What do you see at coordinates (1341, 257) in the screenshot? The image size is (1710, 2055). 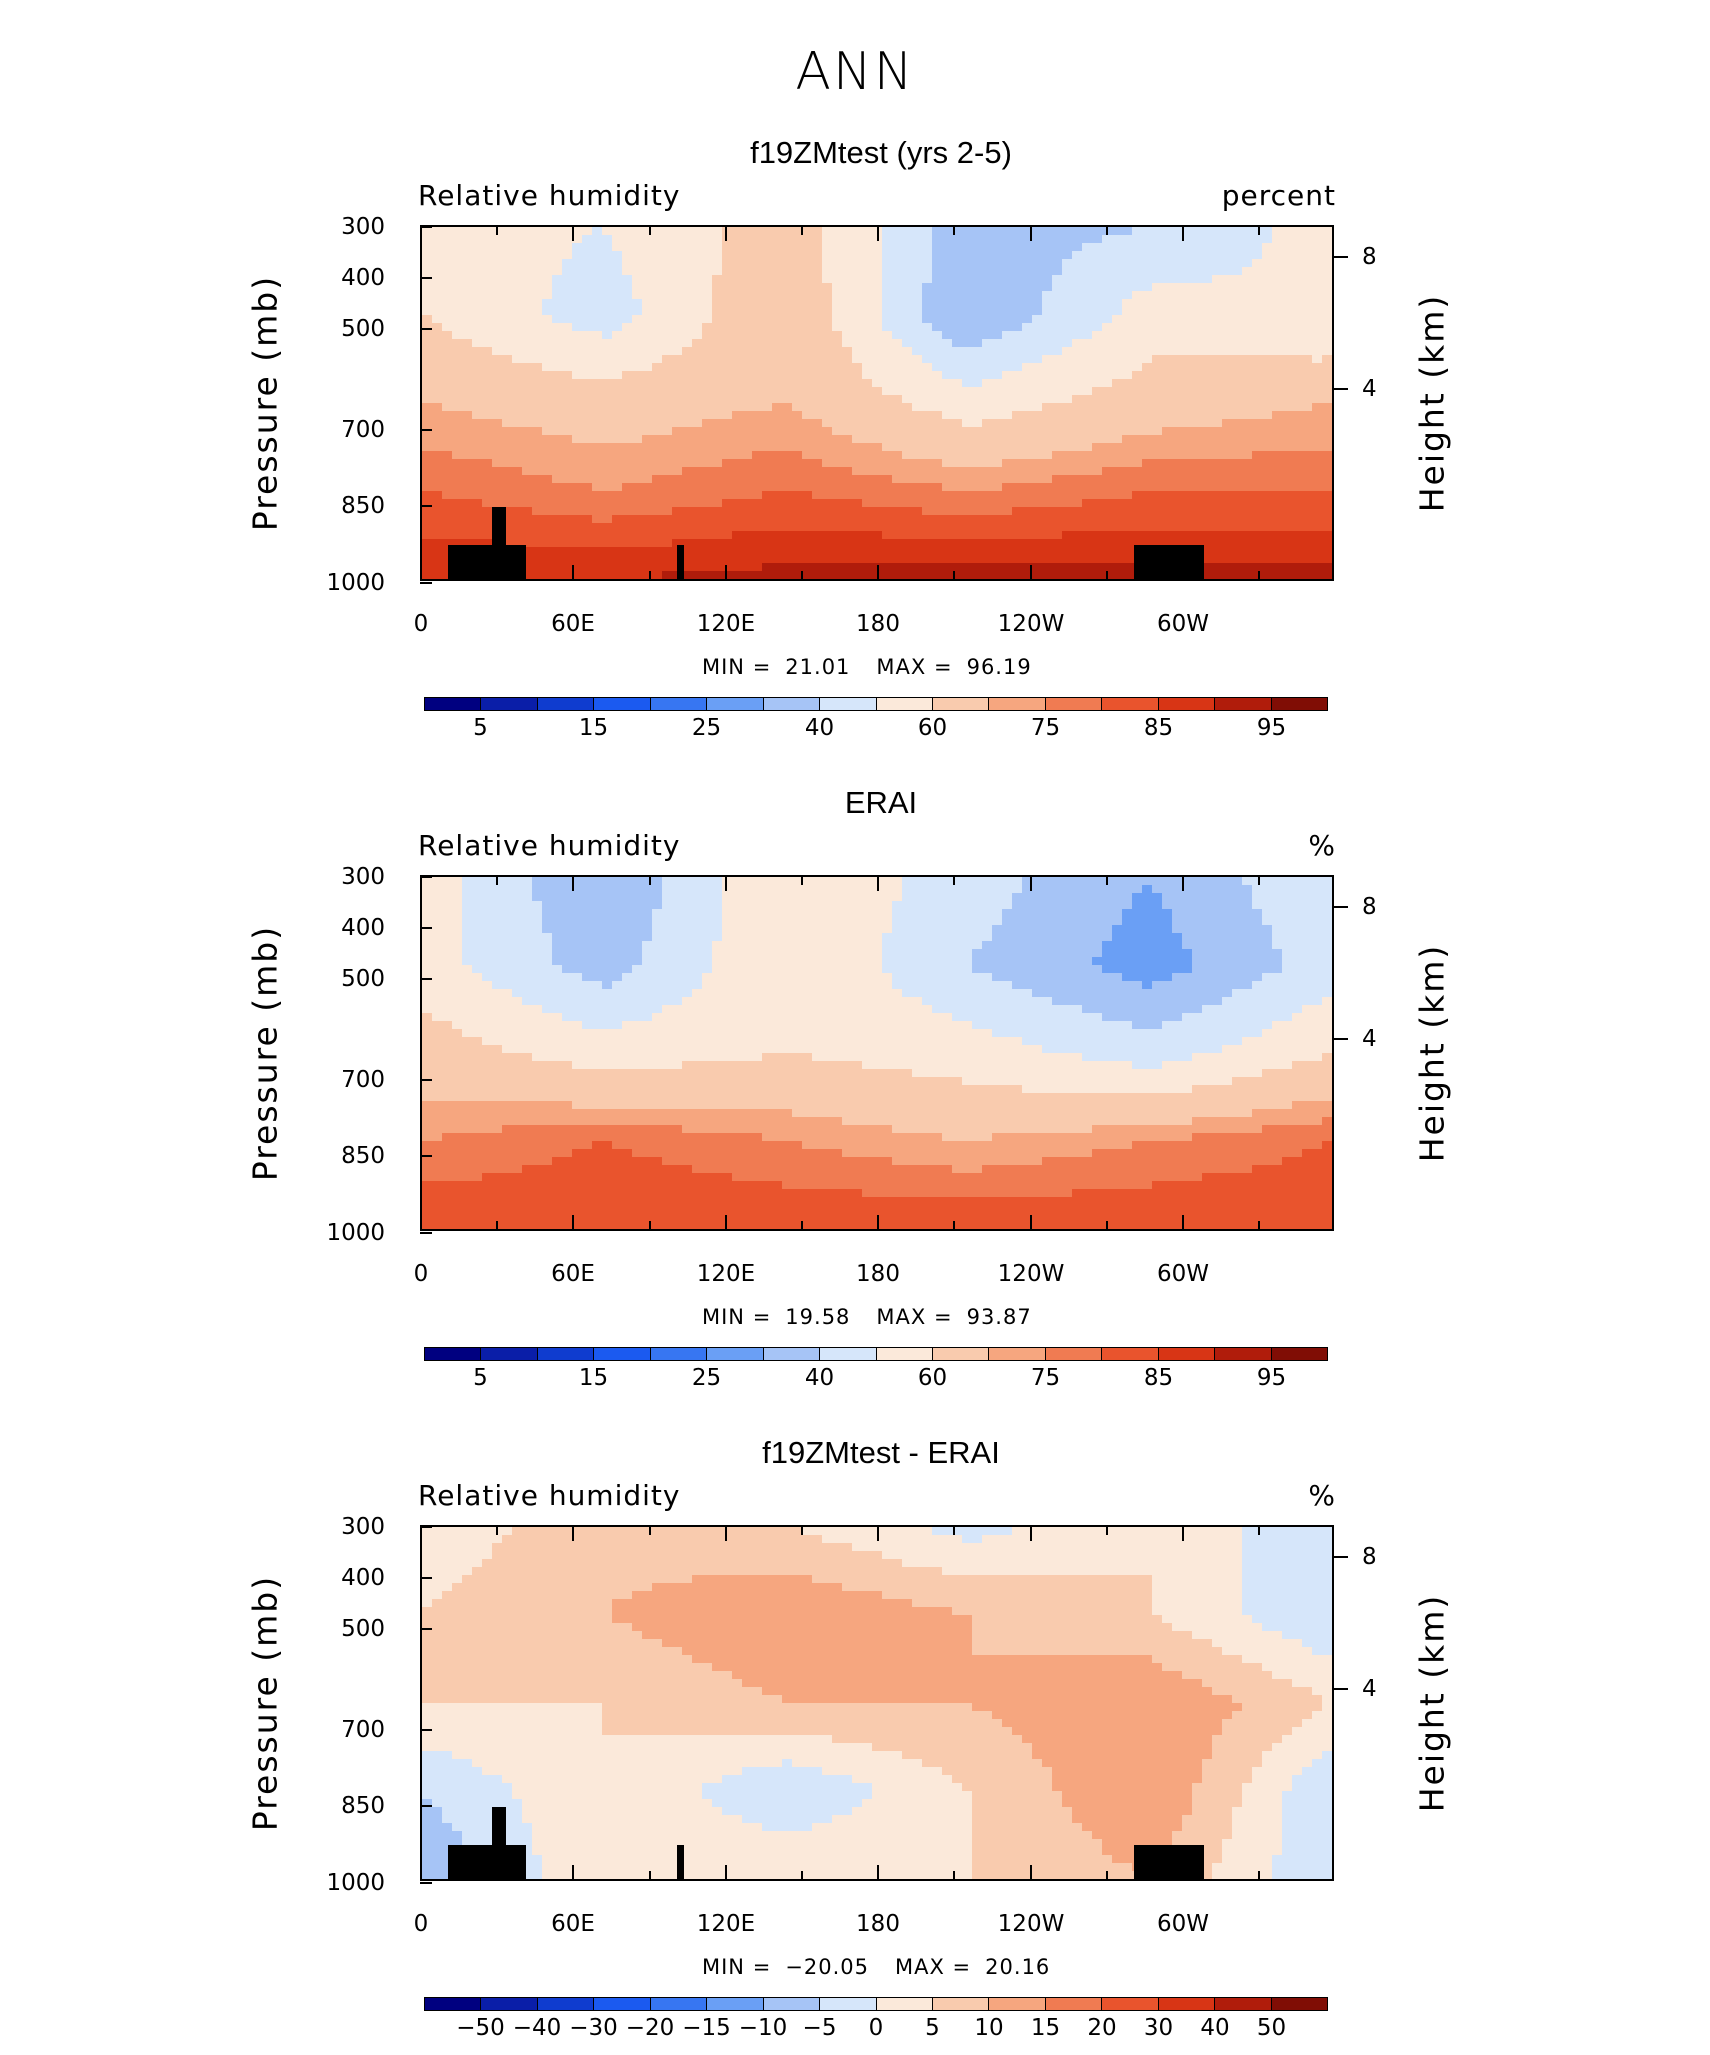 I see `height-tick-mark` at bounding box center [1341, 257].